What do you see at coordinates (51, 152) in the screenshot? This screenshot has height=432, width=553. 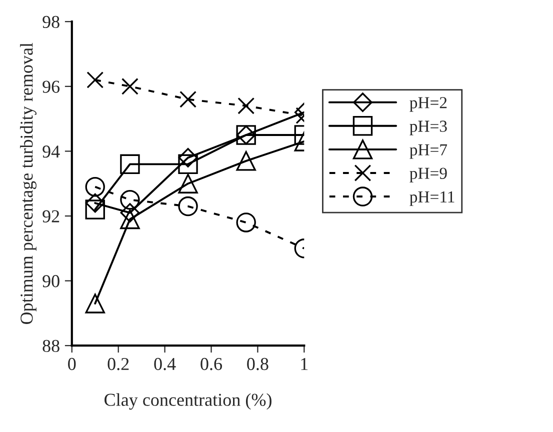 I see `y-tick-label: 94` at bounding box center [51, 152].